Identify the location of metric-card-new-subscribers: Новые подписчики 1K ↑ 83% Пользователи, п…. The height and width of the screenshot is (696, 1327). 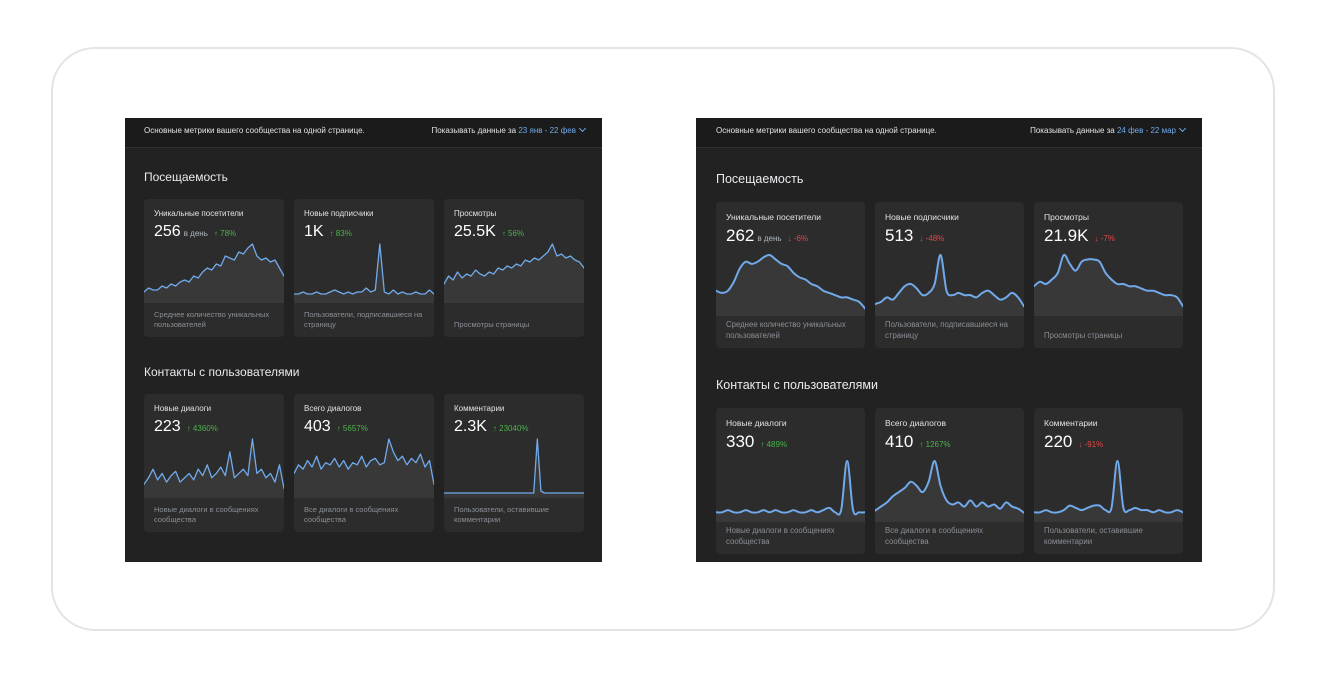
(364, 268).